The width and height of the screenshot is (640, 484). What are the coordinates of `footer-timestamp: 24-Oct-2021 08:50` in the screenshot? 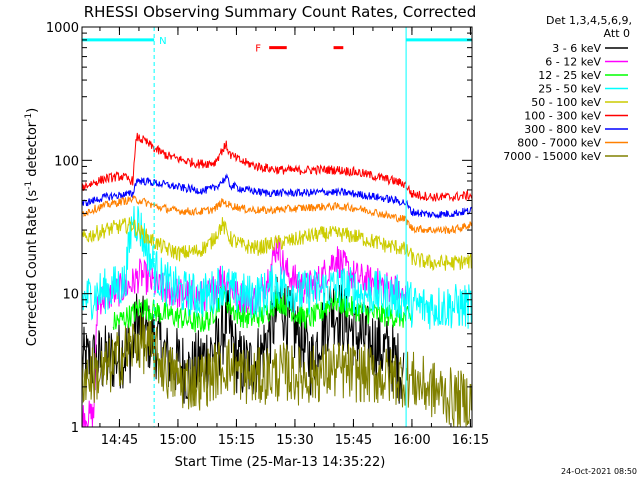 It's located at (599, 471).